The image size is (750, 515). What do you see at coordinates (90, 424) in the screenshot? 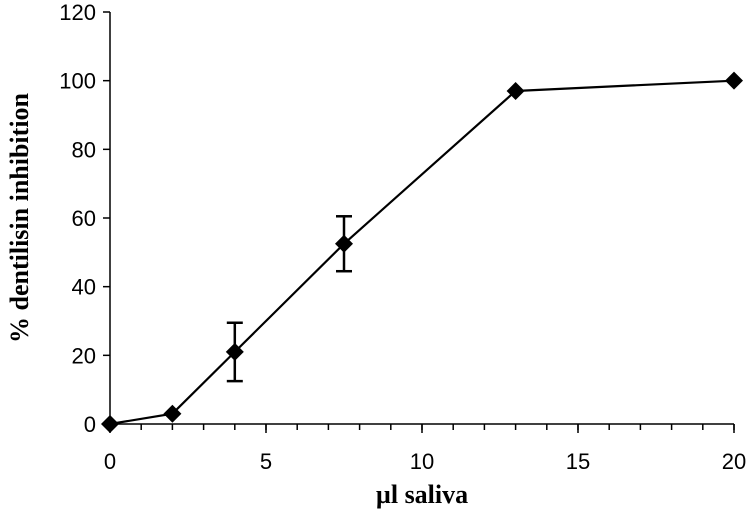
I see `y-tick-label: 0` at bounding box center [90, 424].